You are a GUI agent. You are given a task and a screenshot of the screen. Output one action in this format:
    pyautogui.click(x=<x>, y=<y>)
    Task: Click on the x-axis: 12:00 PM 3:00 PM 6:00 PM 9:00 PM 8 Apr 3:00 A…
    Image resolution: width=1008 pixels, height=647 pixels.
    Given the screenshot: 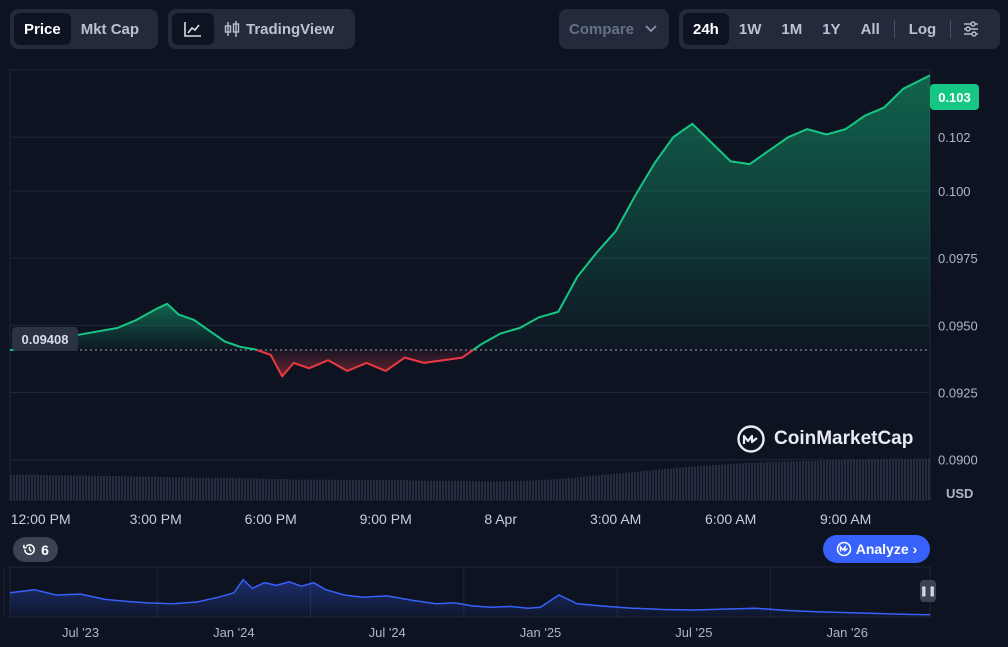 What is the action you would take?
    pyautogui.click(x=441, y=519)
    